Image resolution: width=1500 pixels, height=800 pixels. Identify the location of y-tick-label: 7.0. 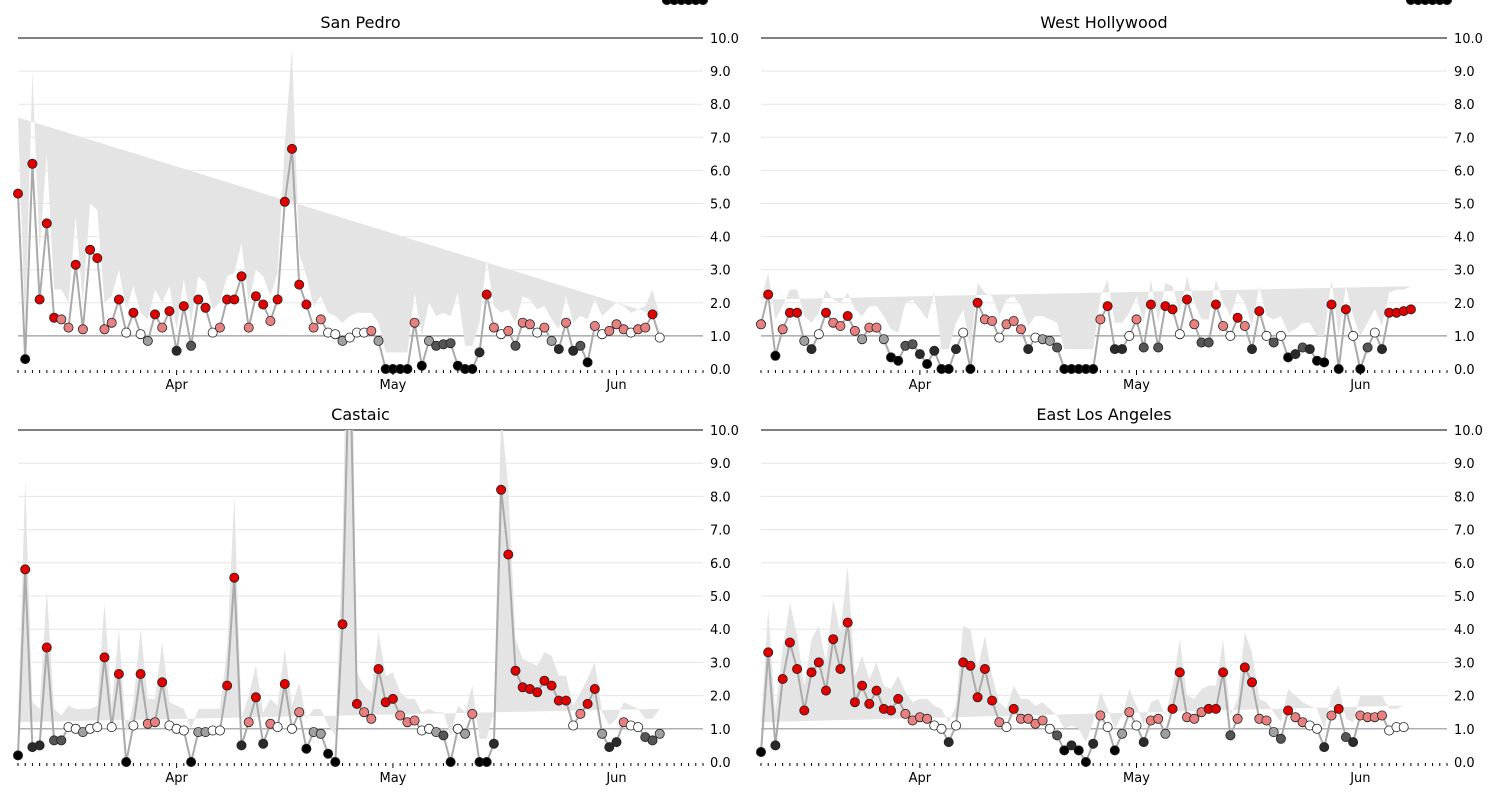
(1464, 138).